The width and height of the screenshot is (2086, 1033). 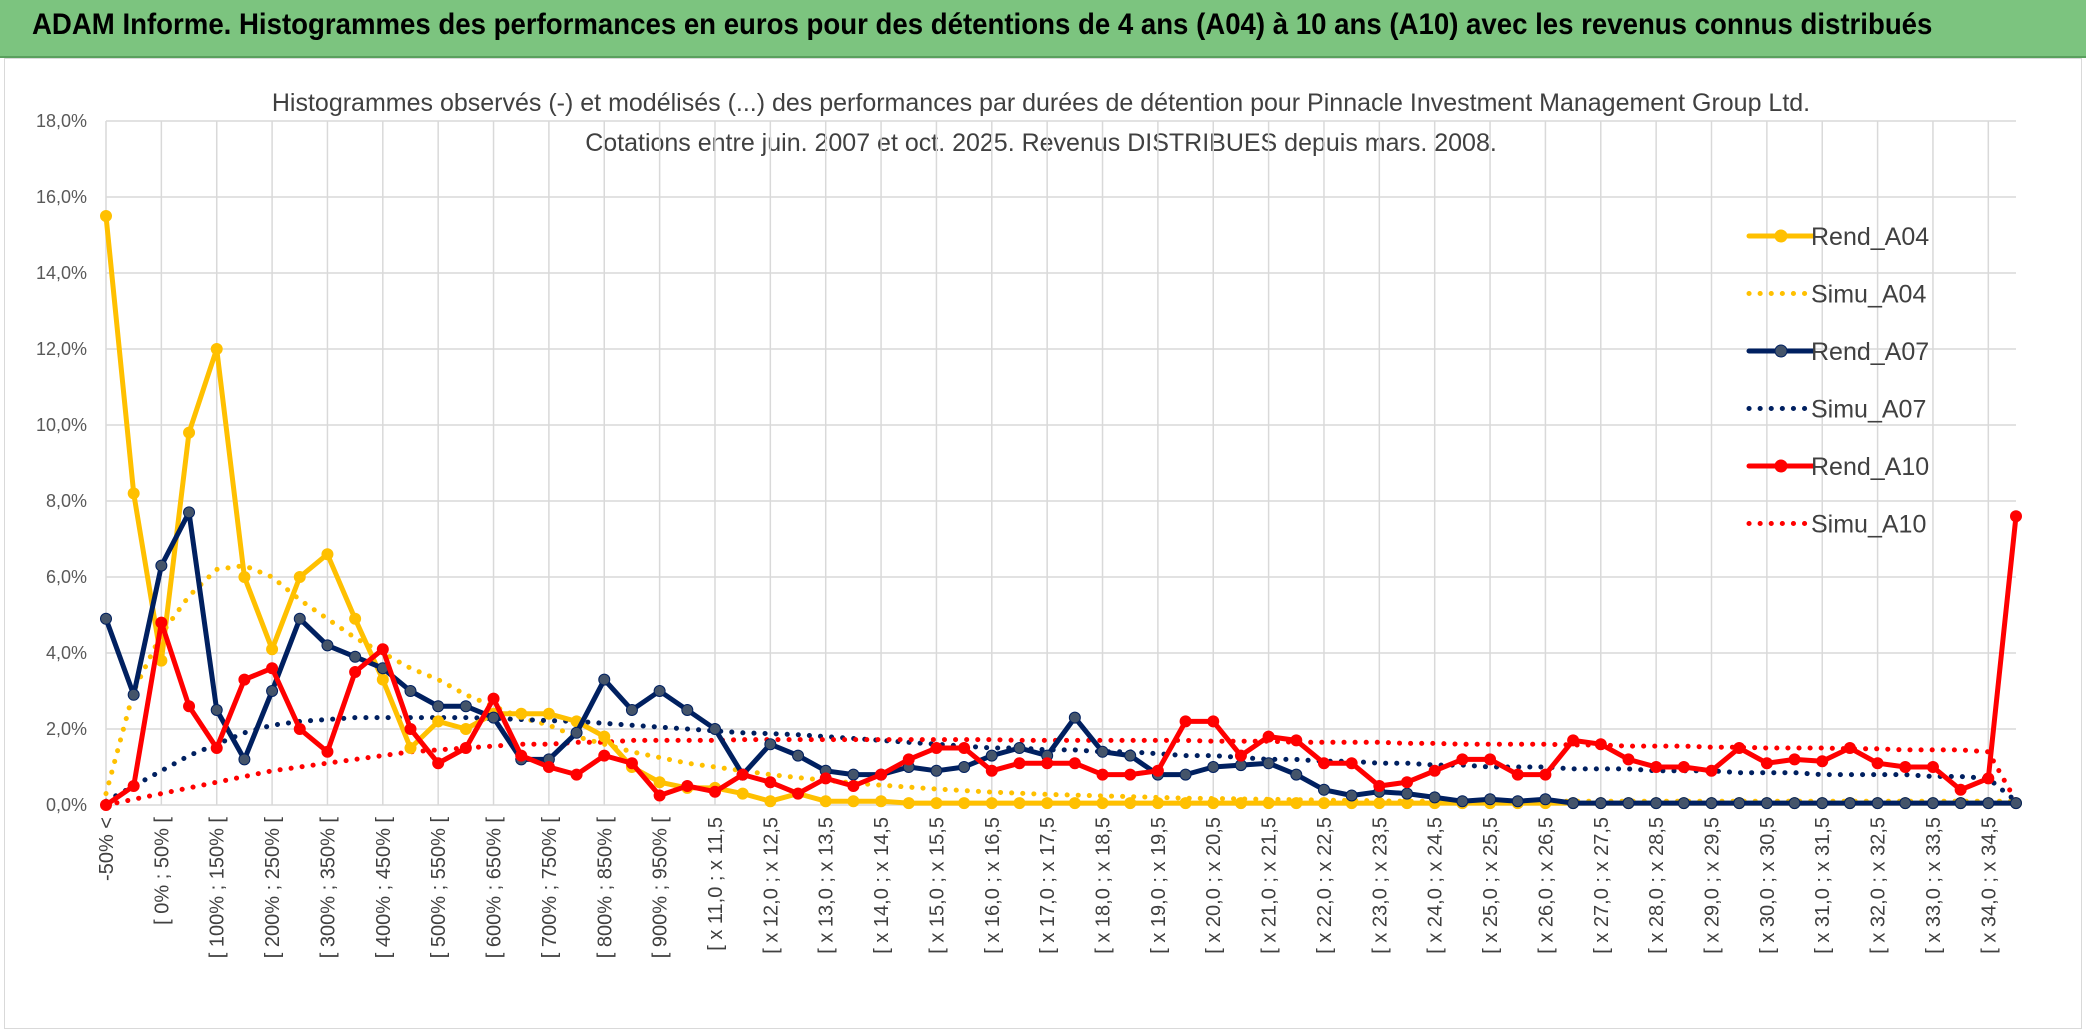 I want to click on x-tick-label: [ 300% ; 350% [, so click(x=328, y=888).